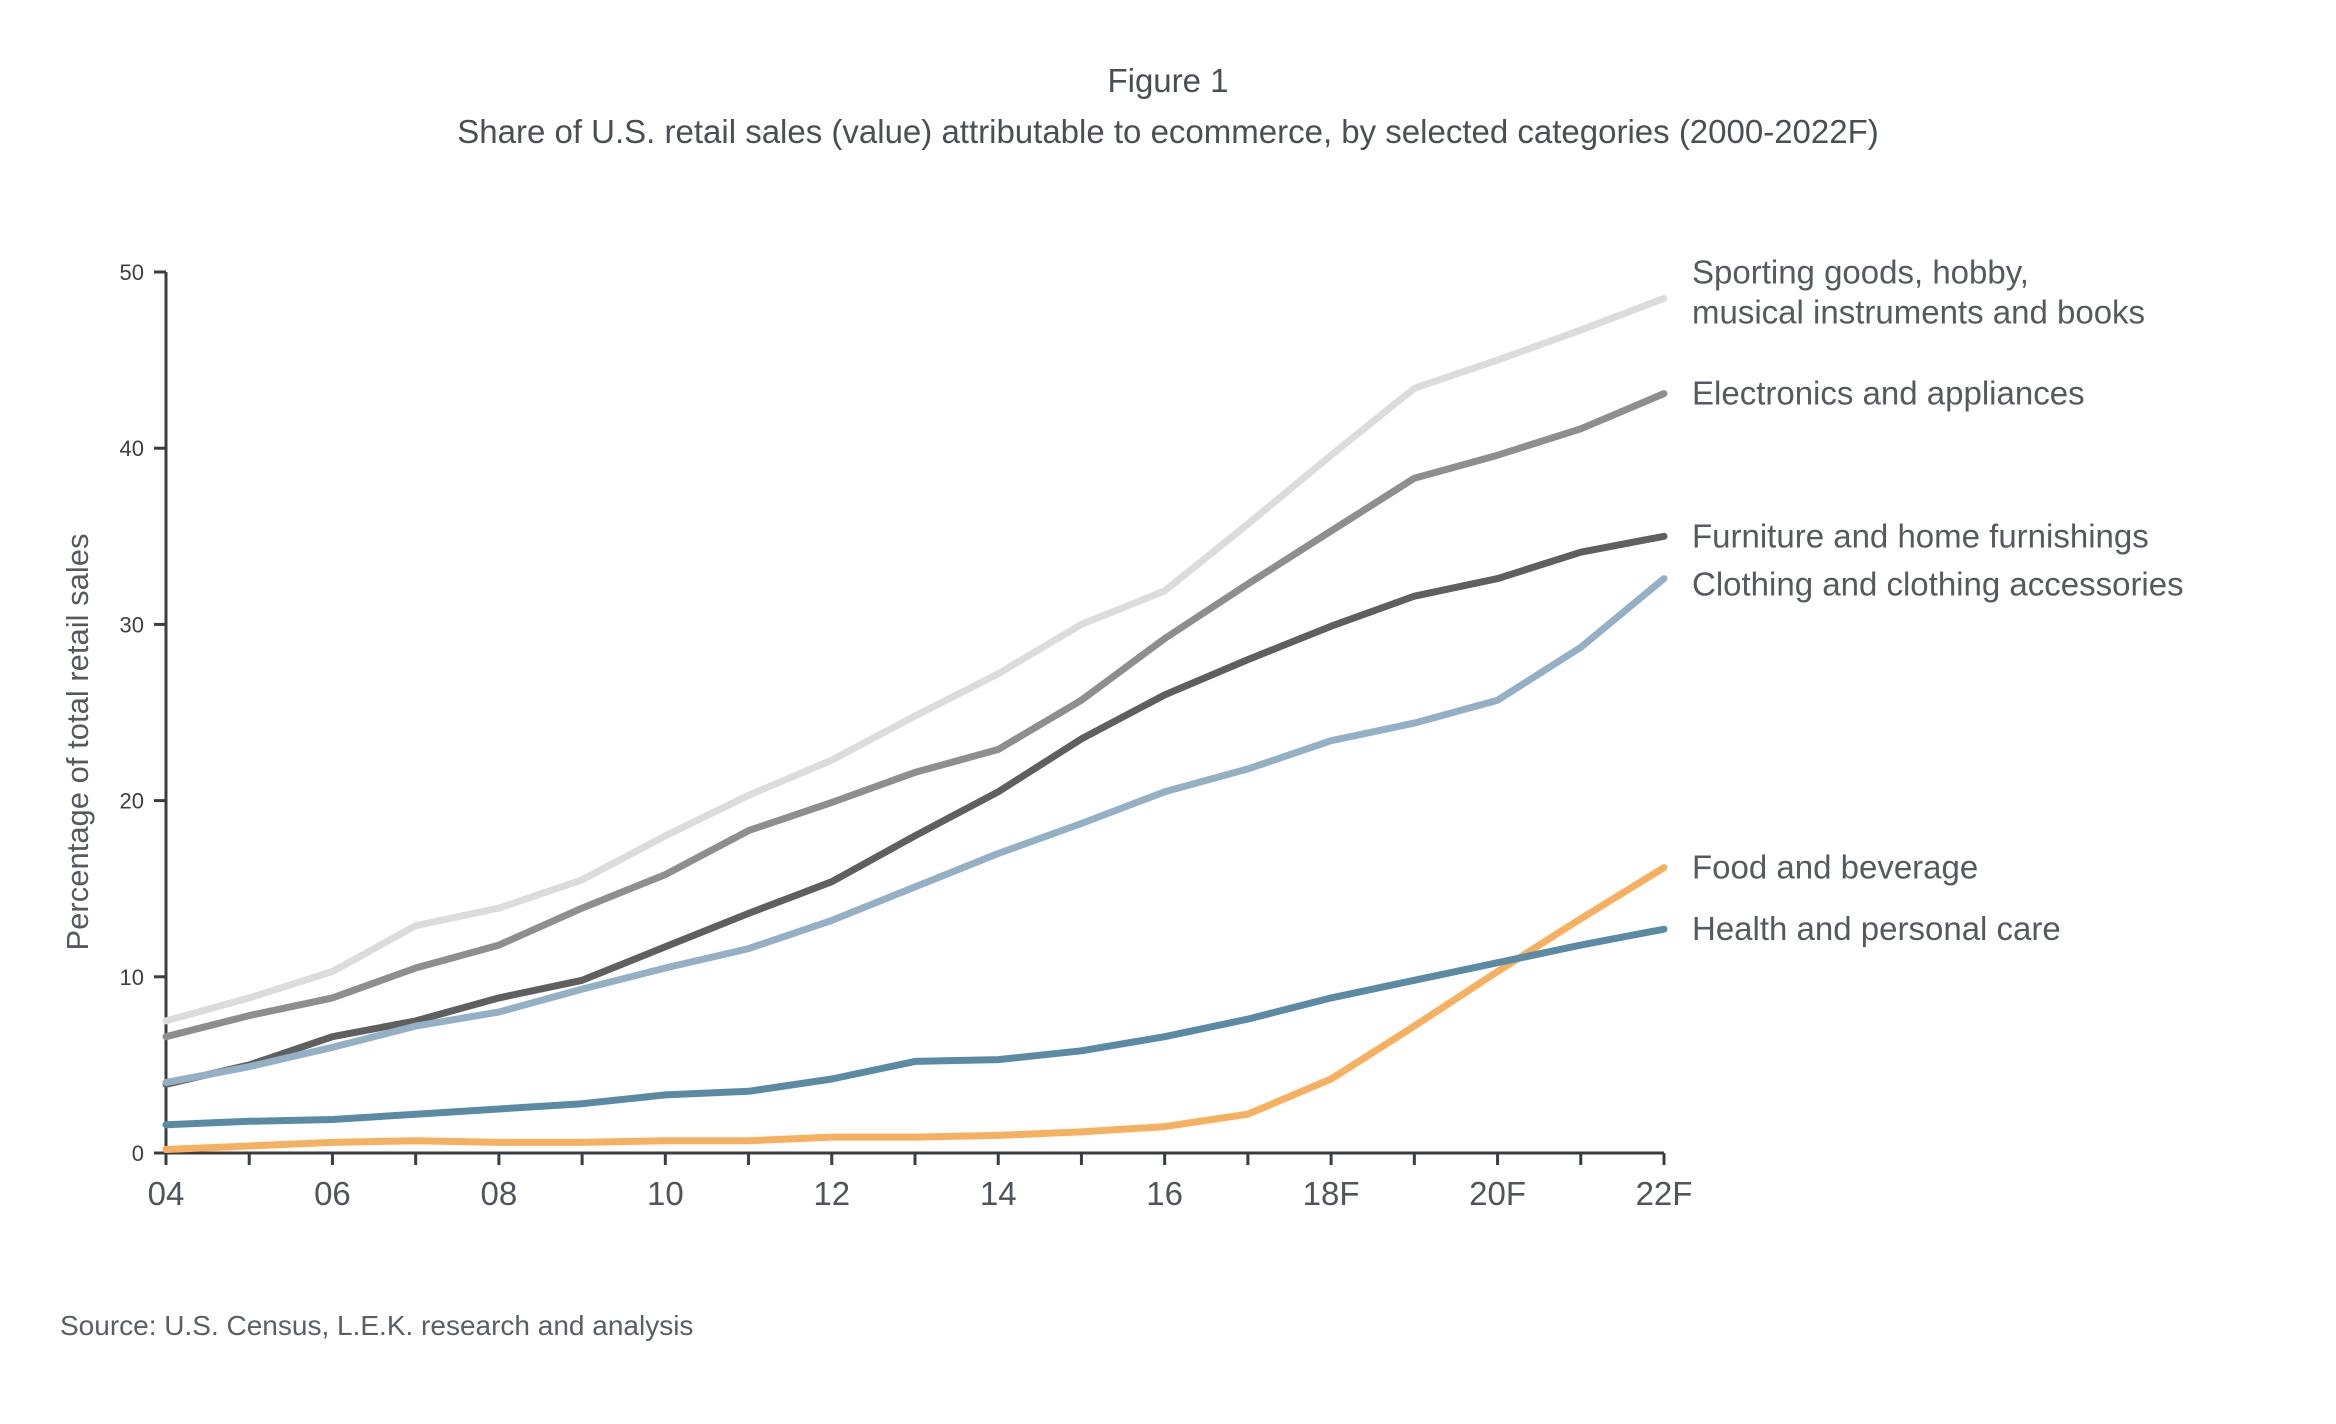 This screenshot has width=2336, height=1424. What do you see at coordinates (1331, 1193) in the screenshot?
I see `x-tick-label: 18F` at bounding box center [1331, 1193].